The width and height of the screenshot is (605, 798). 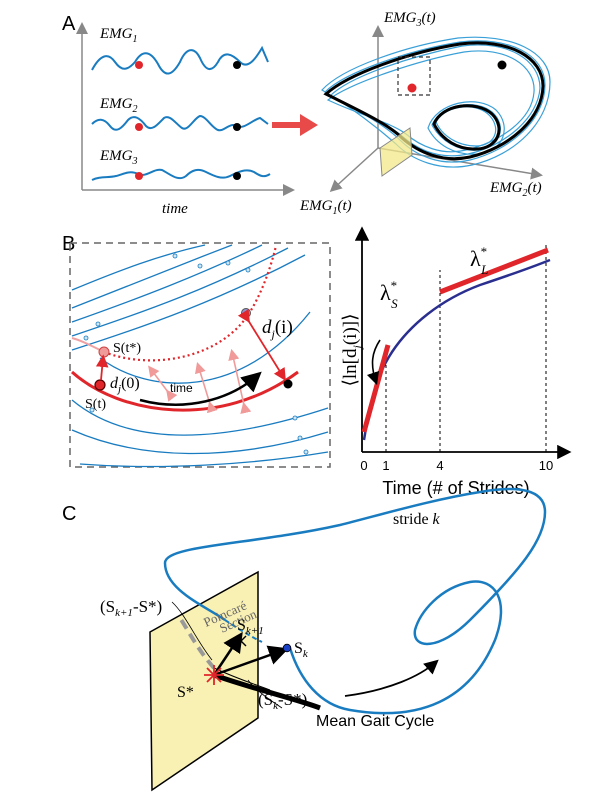 I want to click on s-t-i-point, so click(x=288, y=384).